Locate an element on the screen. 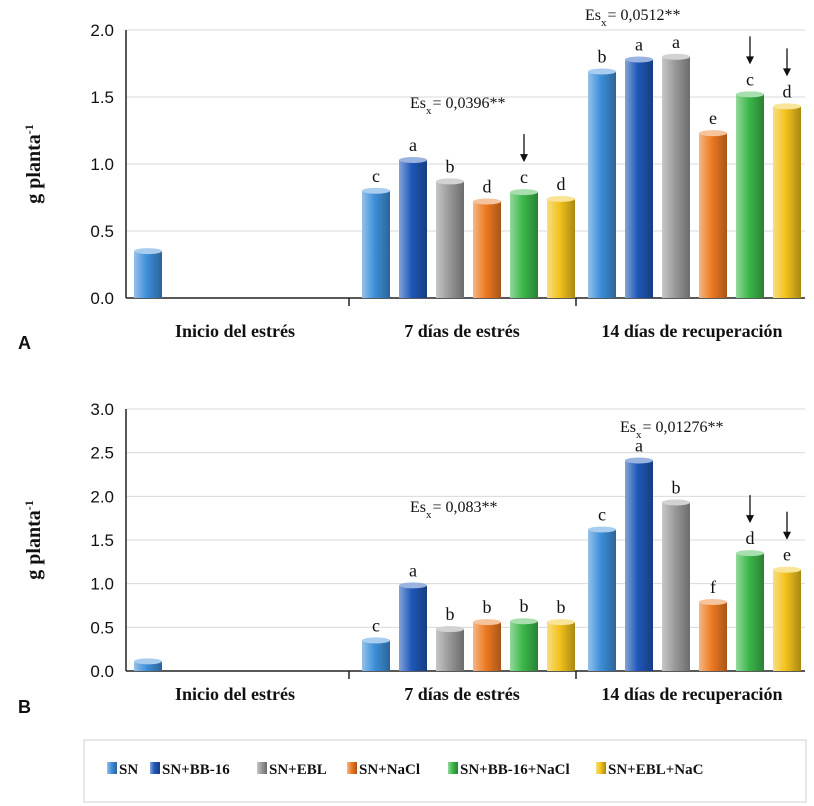 This screenshot has width=814, height=806. y-tick-label: 2.5 is located at coordinates (102, 453).